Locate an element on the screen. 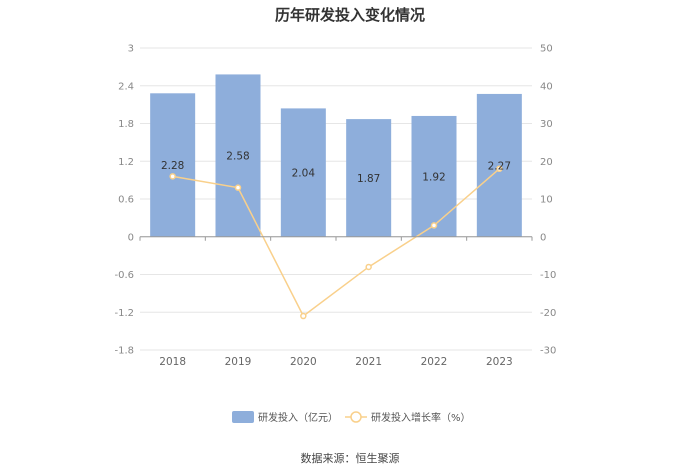 This screenshot has width=700, height=474. x-axis-tick-label: 2022 is located at coordinates (434, 362).